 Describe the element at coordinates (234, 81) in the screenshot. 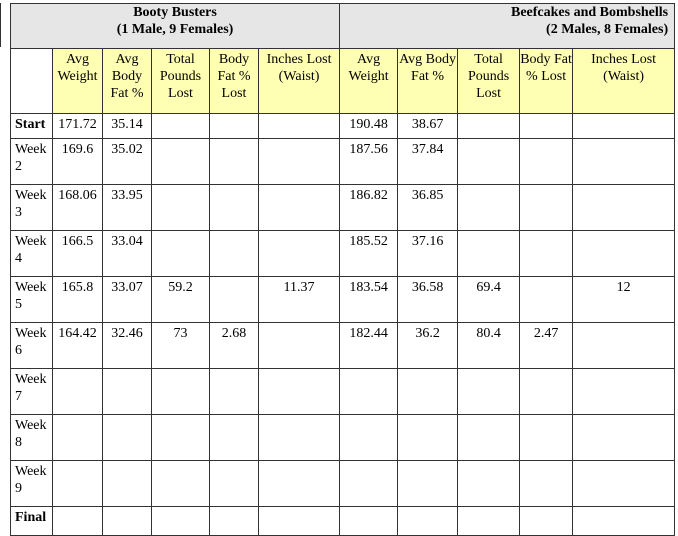

I see `team-1-column-header: Body Fat % Lost` at that location.